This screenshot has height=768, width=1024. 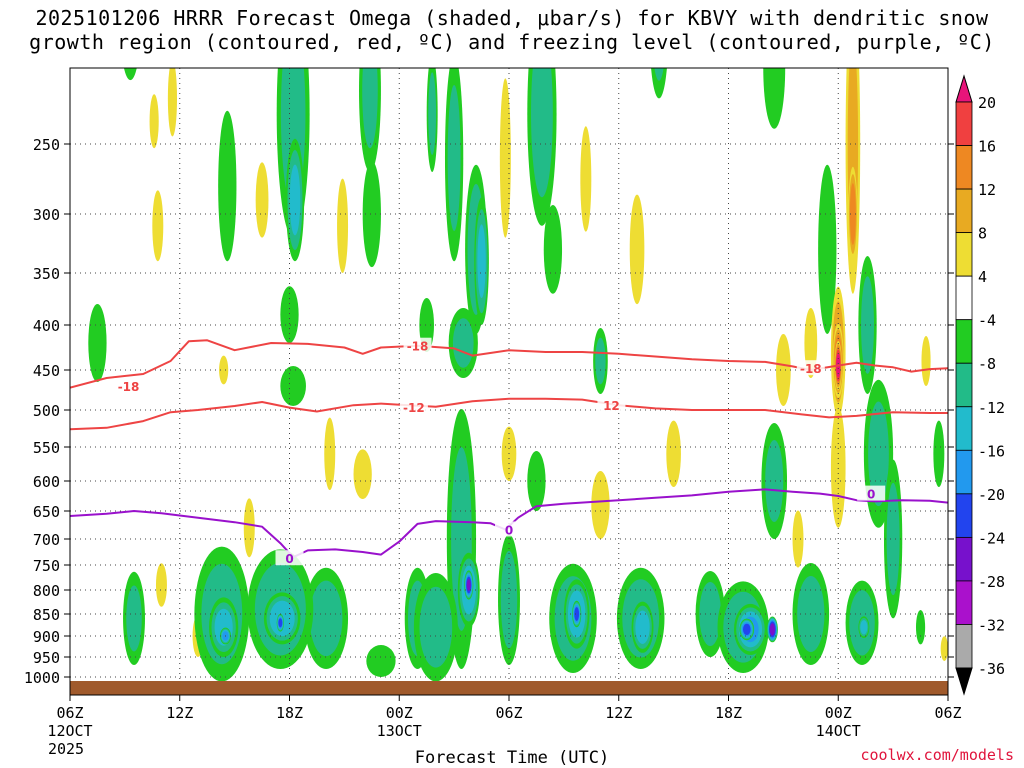 What do you see at coordinates (46, 615) in the screenshot?
I see `y-tick-label: 850` at bounding box center [46, 615].